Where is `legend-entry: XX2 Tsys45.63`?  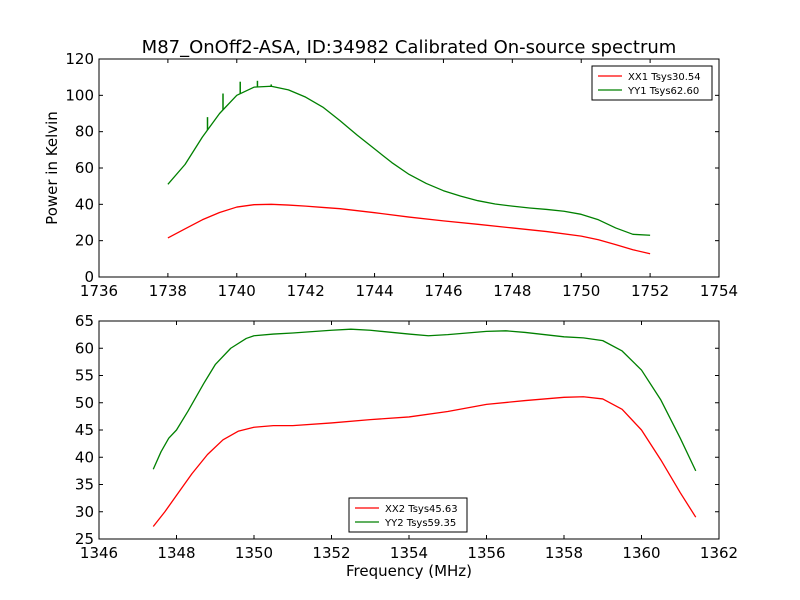 legend-entry: XX2 Tsys45.63 is located at coordinates (421, 509).